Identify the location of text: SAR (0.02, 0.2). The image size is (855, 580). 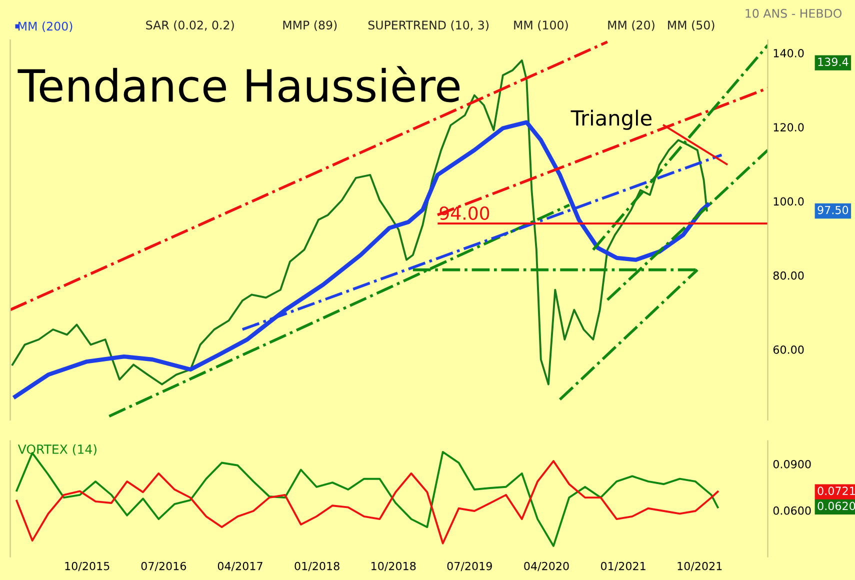
(190, 25).